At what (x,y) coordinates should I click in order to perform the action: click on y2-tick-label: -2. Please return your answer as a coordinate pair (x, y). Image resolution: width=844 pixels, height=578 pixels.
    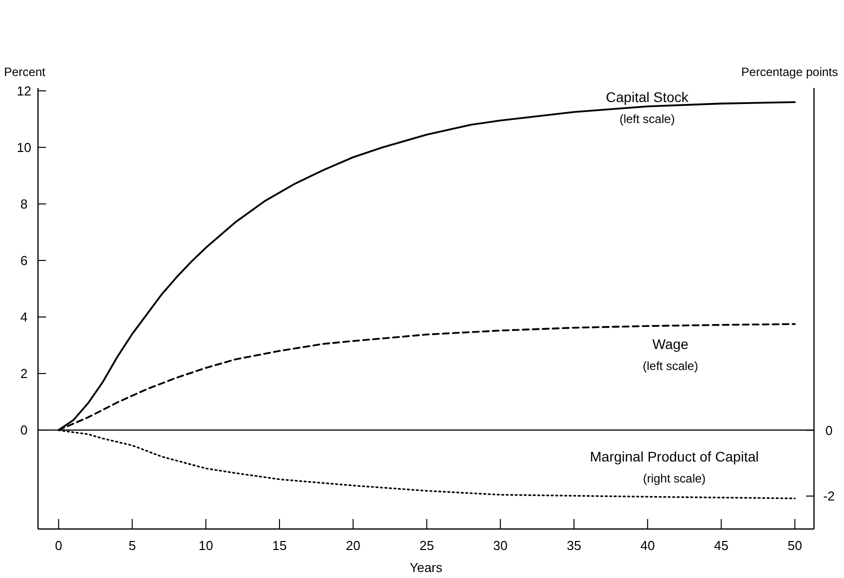
    Looking at the image, I should click on (829, 496).